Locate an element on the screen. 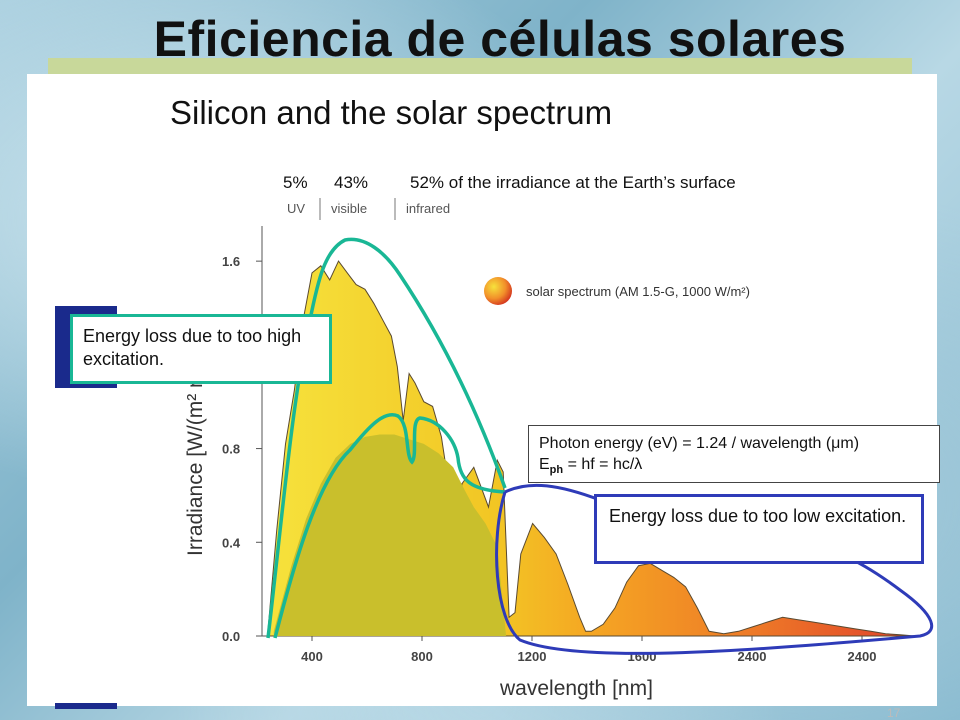  title-underline-band is located at coordinates (480, 66).